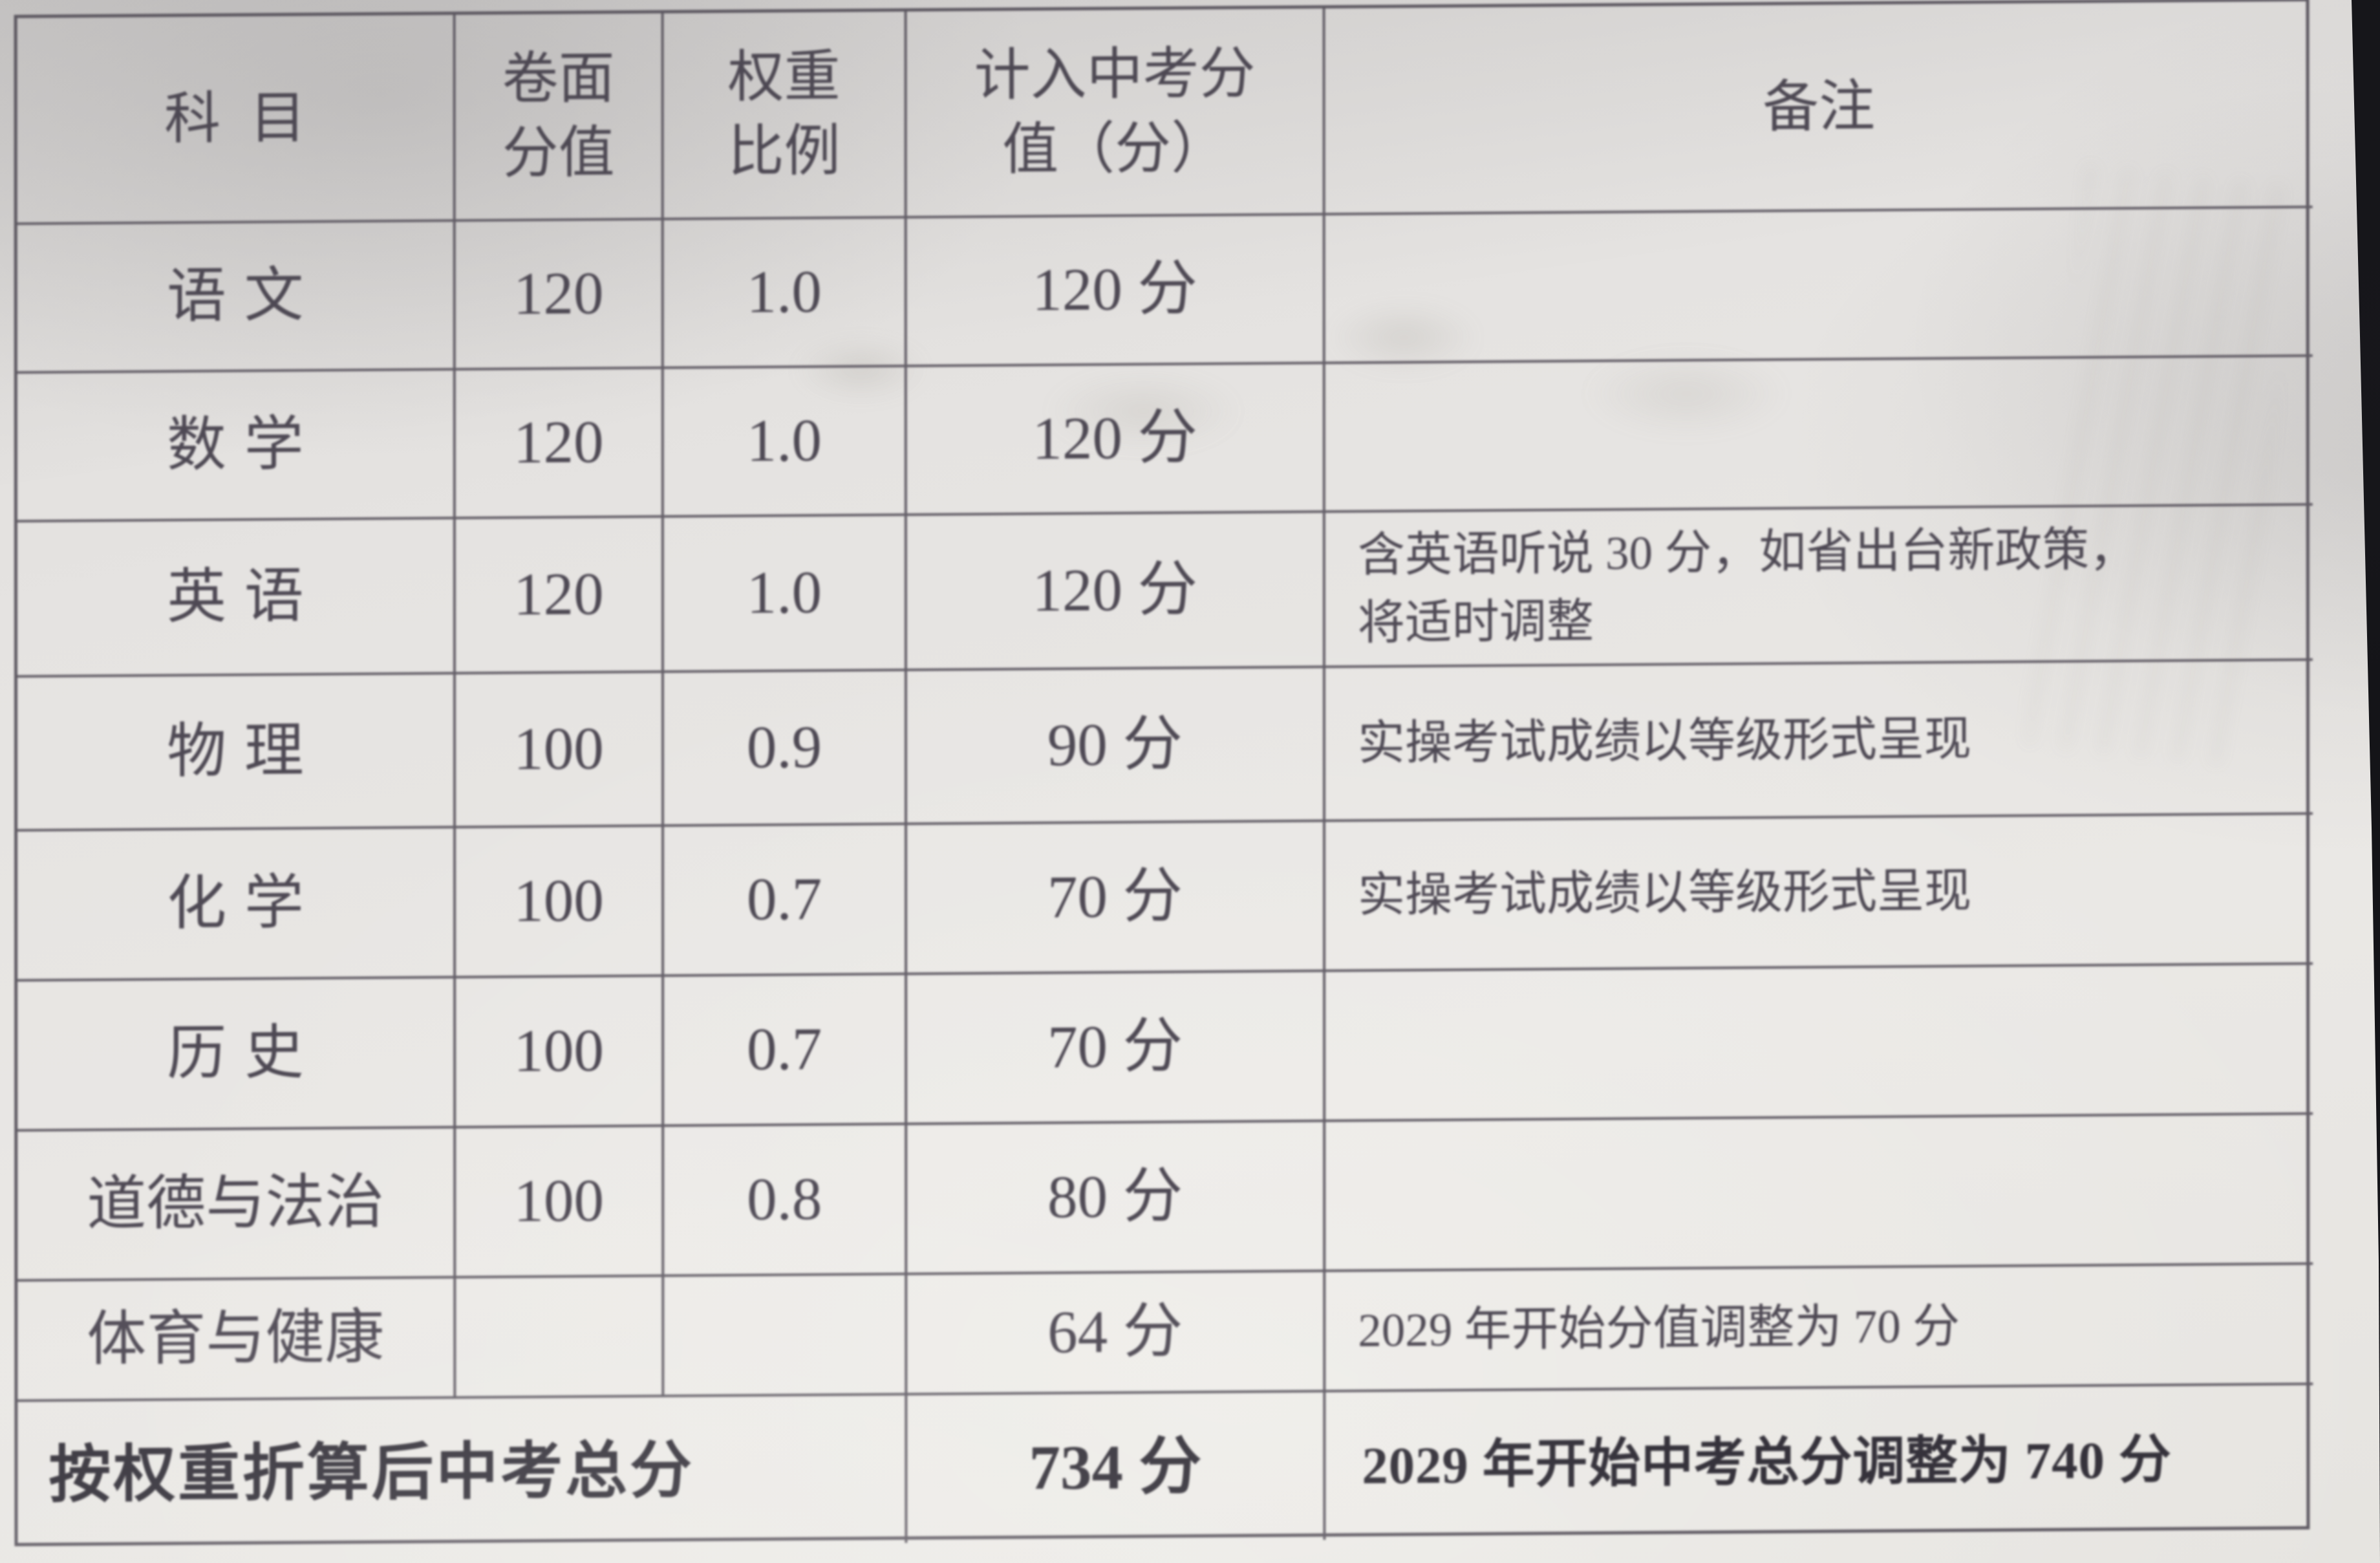 This screenshot has width=2380, height=1563. Describe the element at coordinates (558, 79) in the screenshot. I see `header-text: 卷面` at that location.